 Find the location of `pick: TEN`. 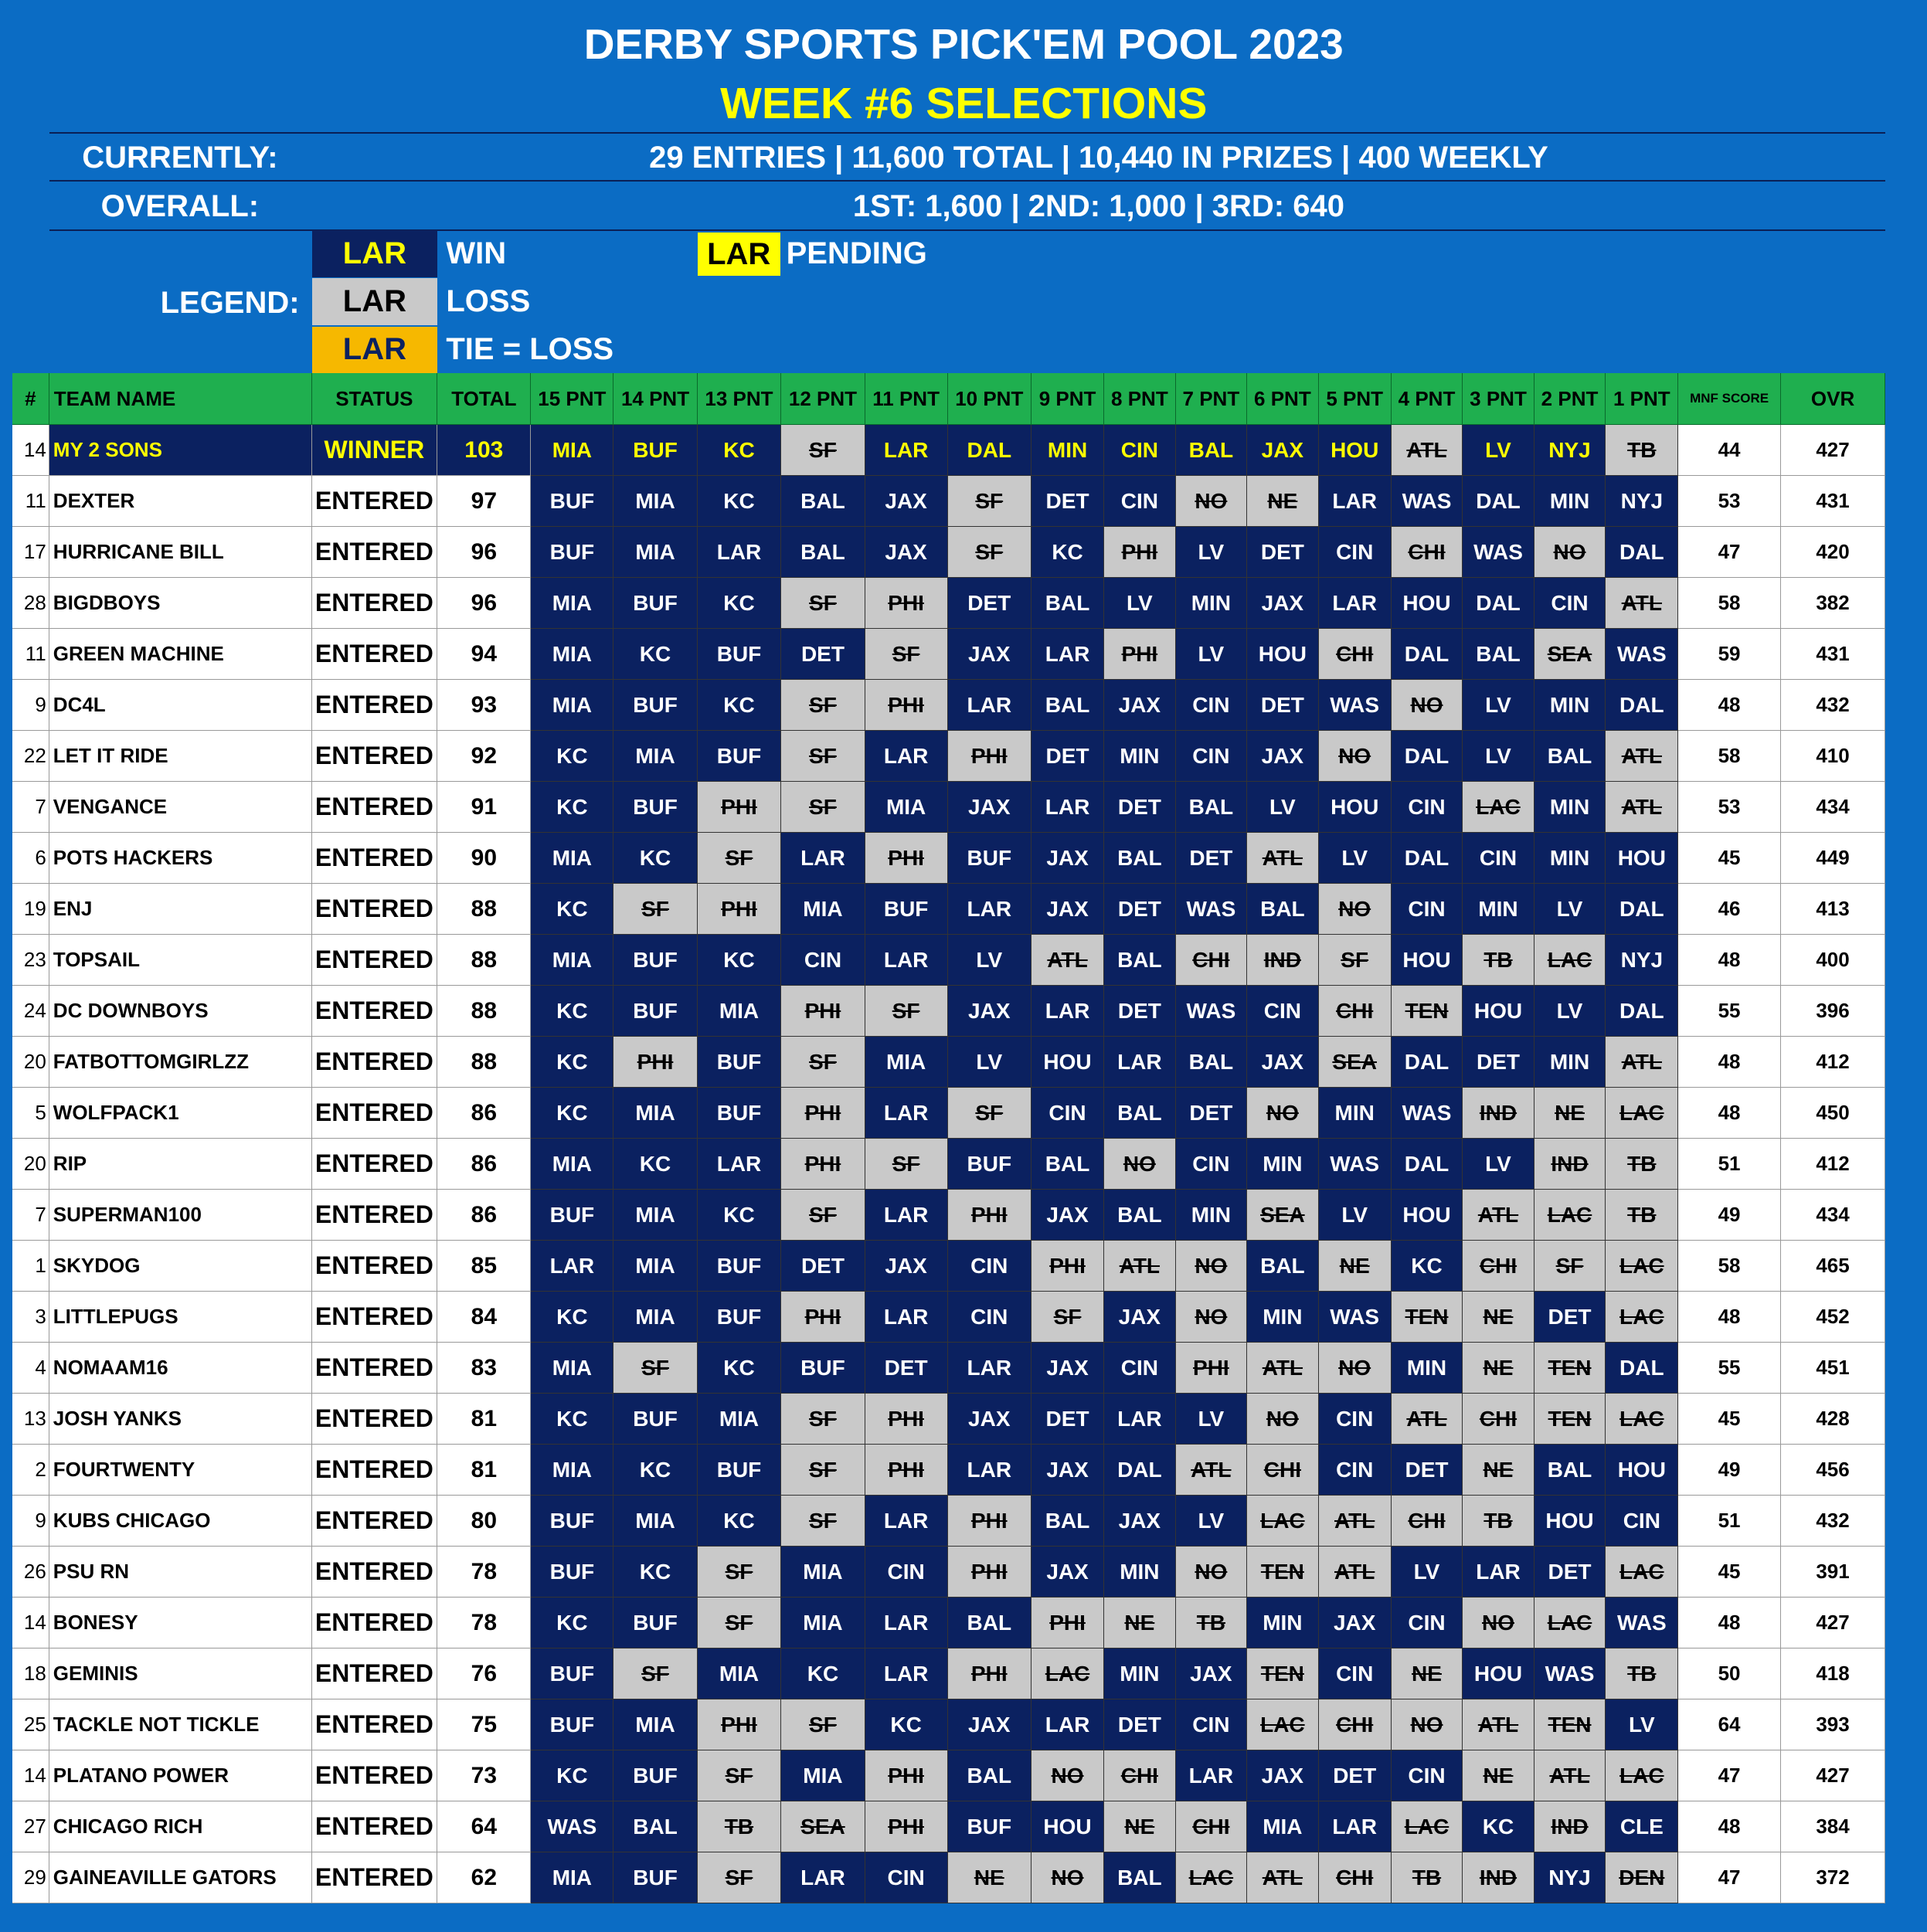

pick: TEN is located at coordinates (1570, 1368).